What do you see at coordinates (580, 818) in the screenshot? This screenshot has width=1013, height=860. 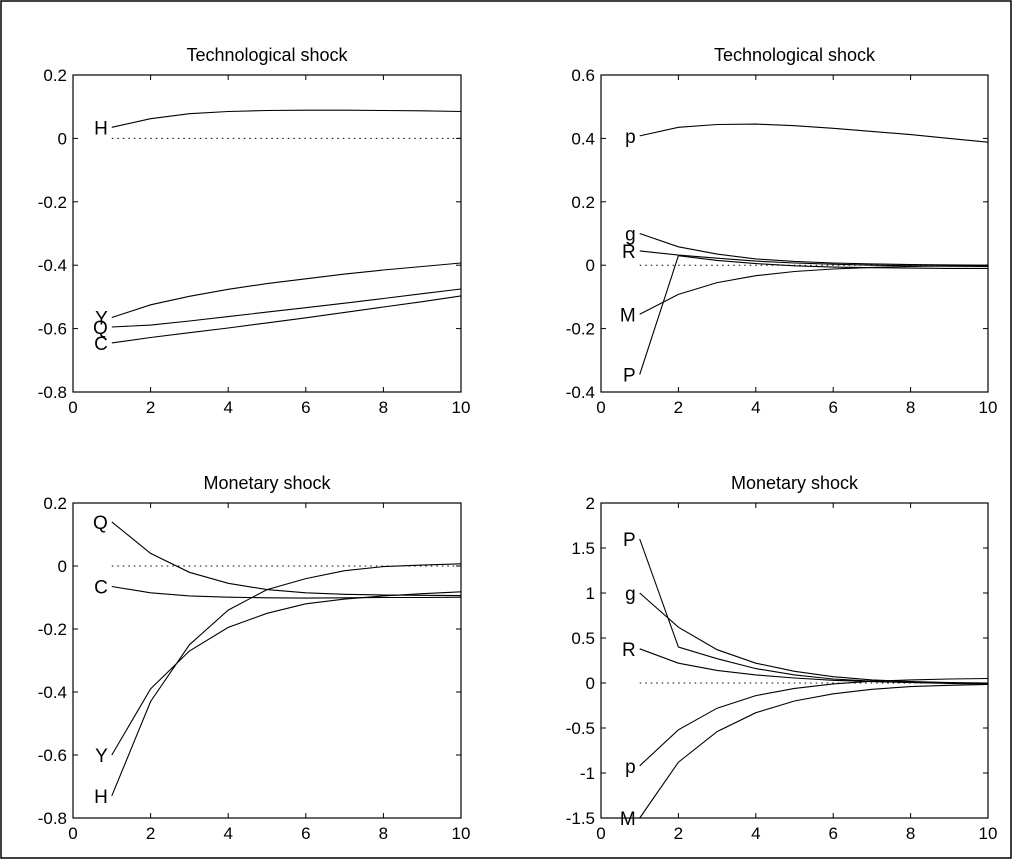 I see `y-tick-label: -1.5` at bounding box center [580, 818].